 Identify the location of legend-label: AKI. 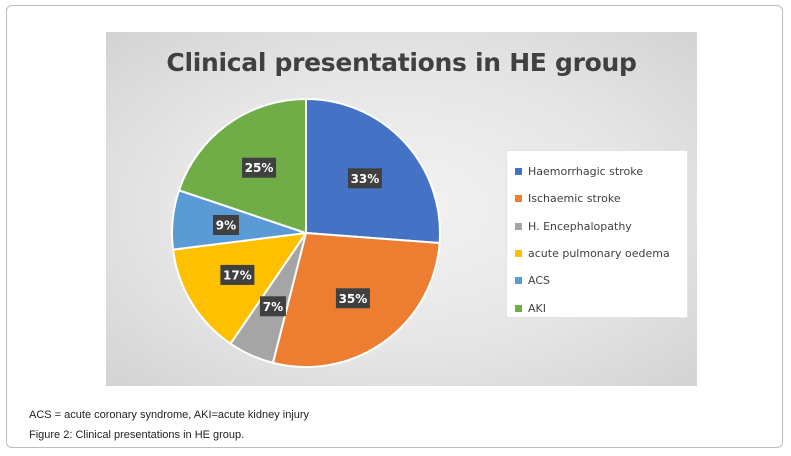
(537, 308).